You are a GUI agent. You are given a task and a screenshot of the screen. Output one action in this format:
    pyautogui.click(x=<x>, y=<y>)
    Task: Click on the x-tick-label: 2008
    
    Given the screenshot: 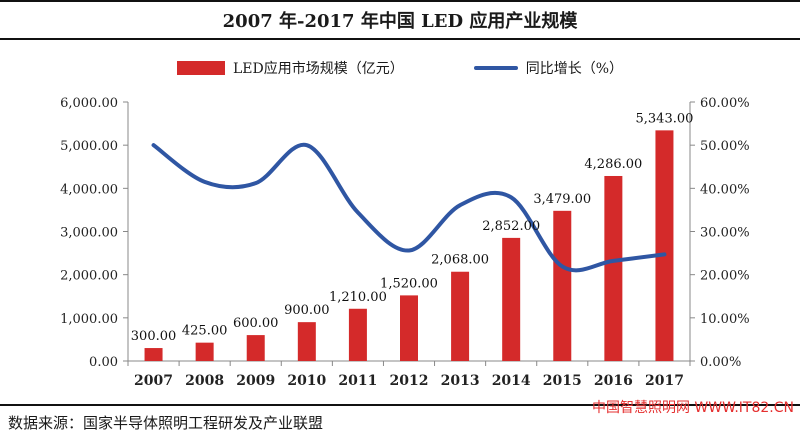 What is the action you would take?
    pyautogui.click(x=204, y=381)
    